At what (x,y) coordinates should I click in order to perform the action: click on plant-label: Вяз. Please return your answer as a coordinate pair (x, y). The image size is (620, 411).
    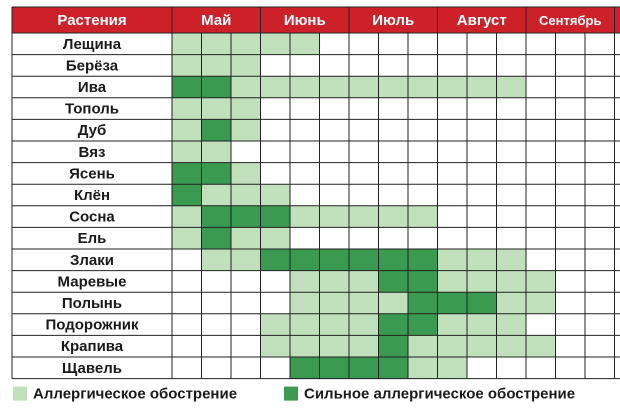
    Looking at the image, I should click on (91, 152).